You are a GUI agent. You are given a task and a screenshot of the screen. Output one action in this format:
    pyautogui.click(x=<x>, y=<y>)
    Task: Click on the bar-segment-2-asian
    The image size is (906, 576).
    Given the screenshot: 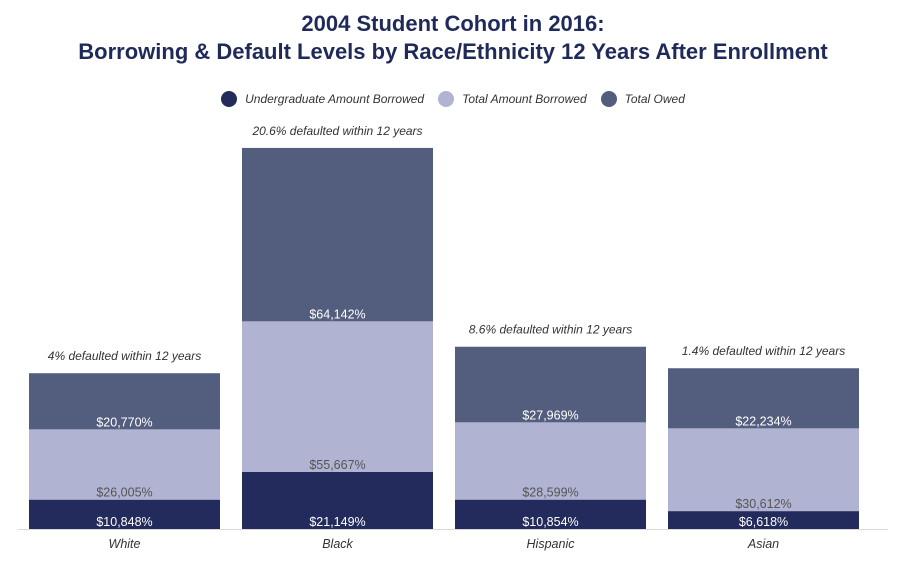 What is the action you would take?
    pyautogui.click(x=763, y=470)
    